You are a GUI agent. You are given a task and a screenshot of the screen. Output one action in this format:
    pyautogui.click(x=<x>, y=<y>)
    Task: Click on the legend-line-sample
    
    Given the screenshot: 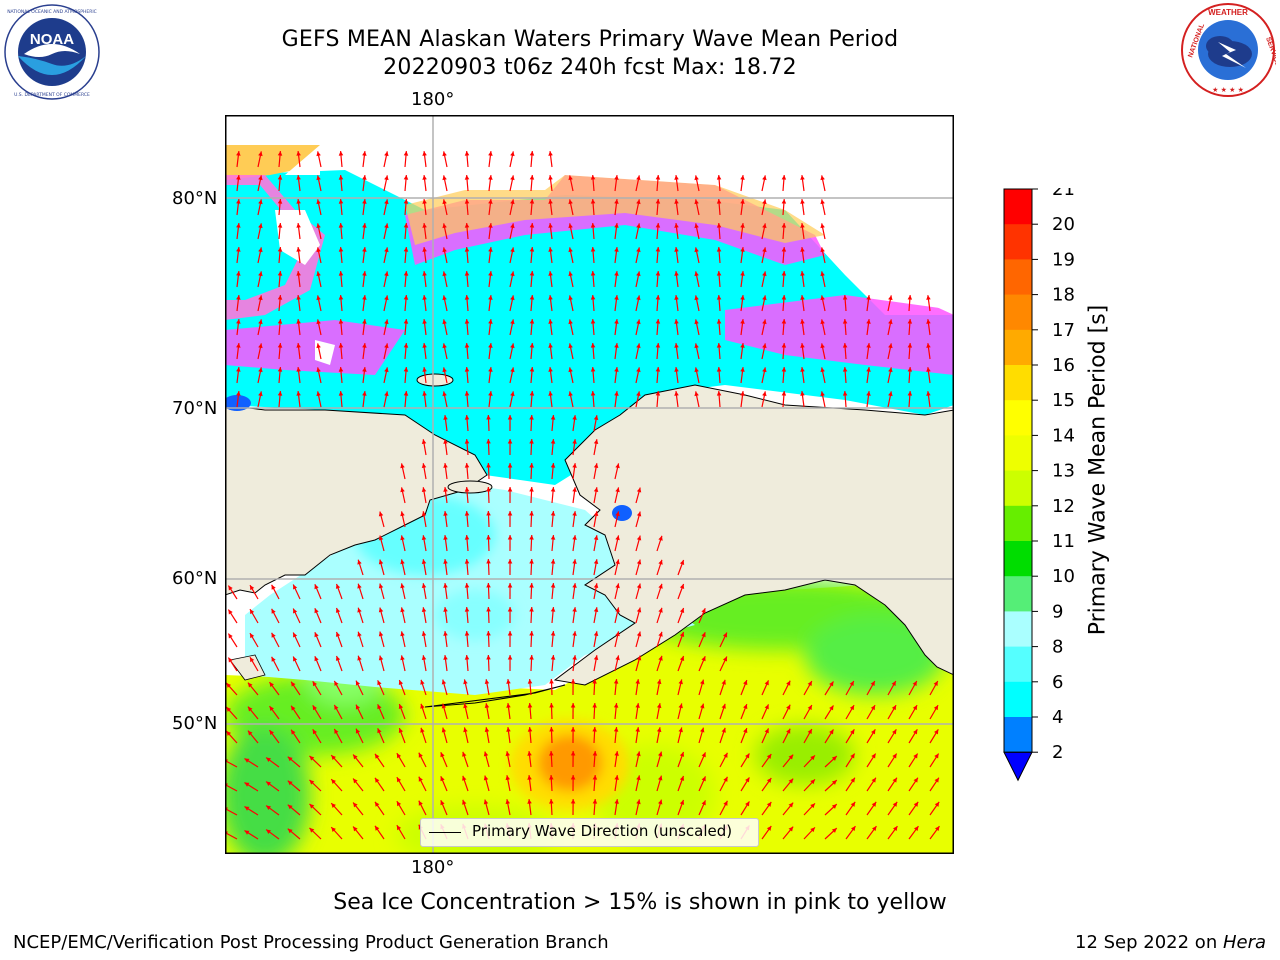 What is the action you would take?
    pyautogui.click(x=445, y=832)
    